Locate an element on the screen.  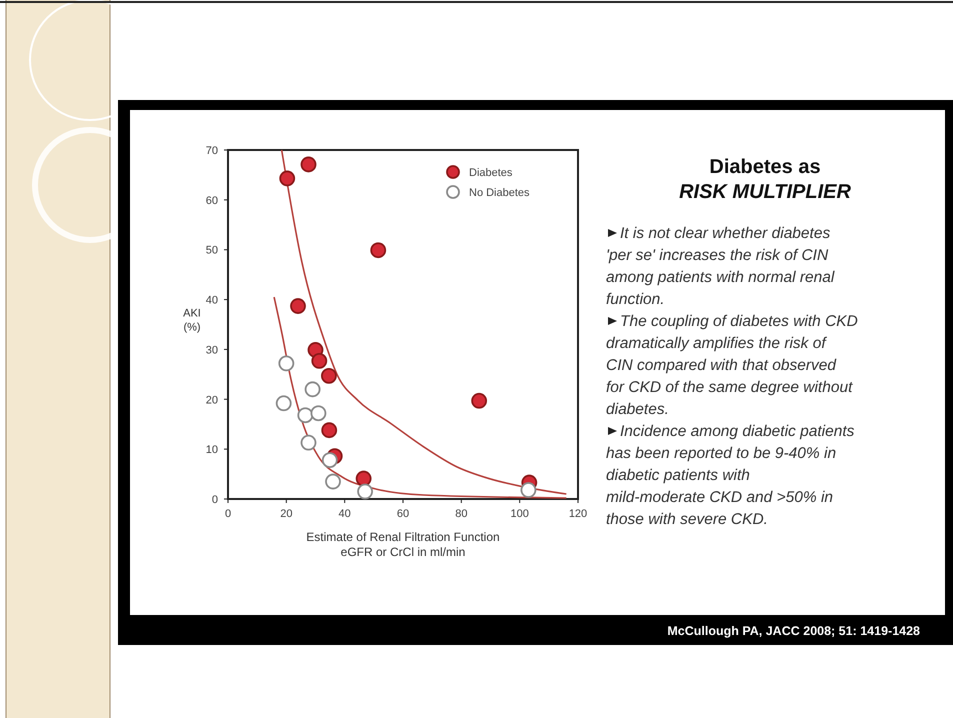
x-tick-label: 80 is located at coordinates (461, 514).